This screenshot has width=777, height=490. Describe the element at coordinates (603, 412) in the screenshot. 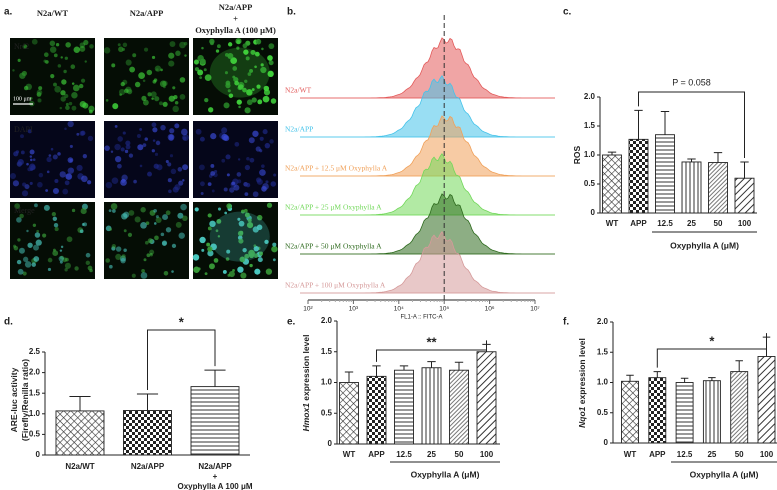

I see `y-tick-label: 0.5` at that location.